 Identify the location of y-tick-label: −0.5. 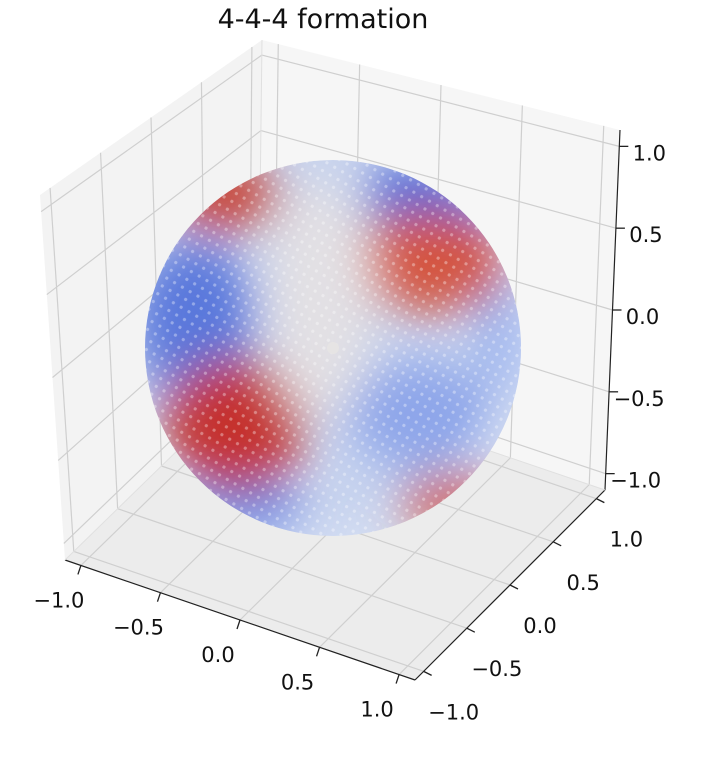
(496, 669).